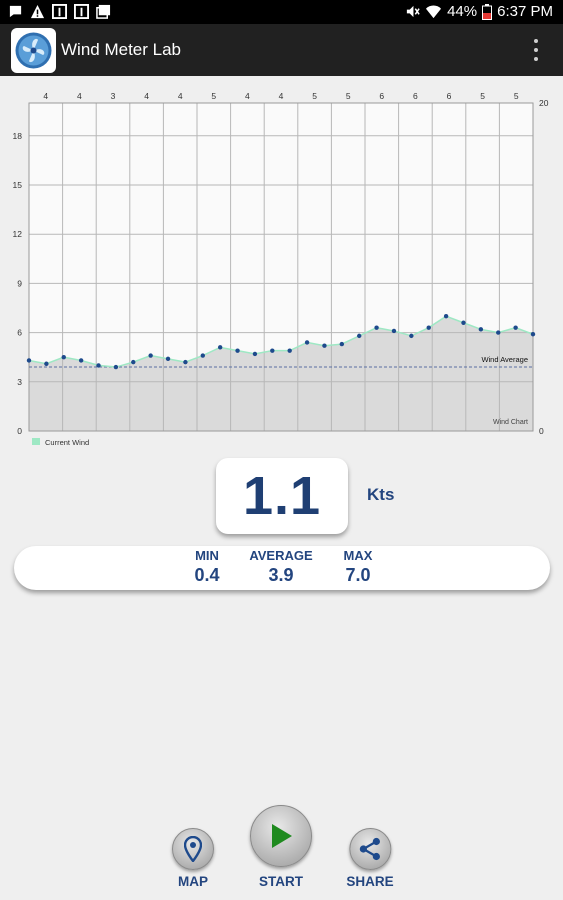  What do you see at coordinates (381, 494) in the screenshot?
I see `reading-unit: Kts` at bounding box center [381, 494].